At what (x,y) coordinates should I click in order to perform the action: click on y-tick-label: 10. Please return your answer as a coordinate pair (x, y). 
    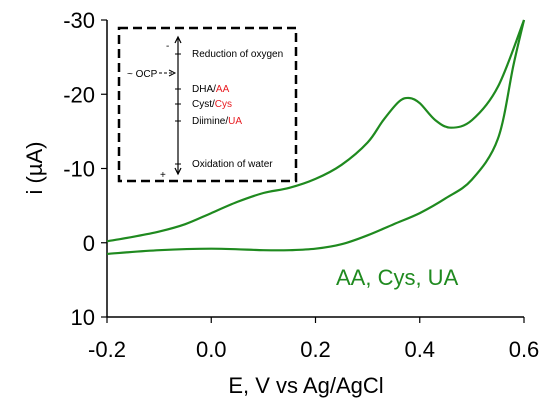
    Looking at the image, I should click on (83, 317).